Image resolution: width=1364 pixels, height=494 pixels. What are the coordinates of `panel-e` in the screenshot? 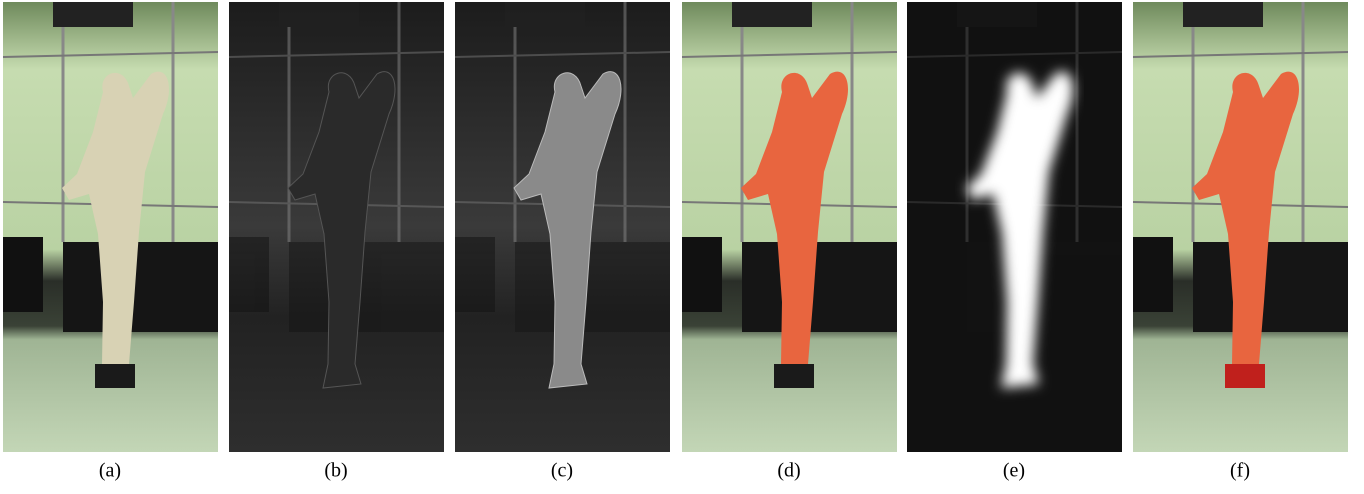 It's located at (1014, 226).